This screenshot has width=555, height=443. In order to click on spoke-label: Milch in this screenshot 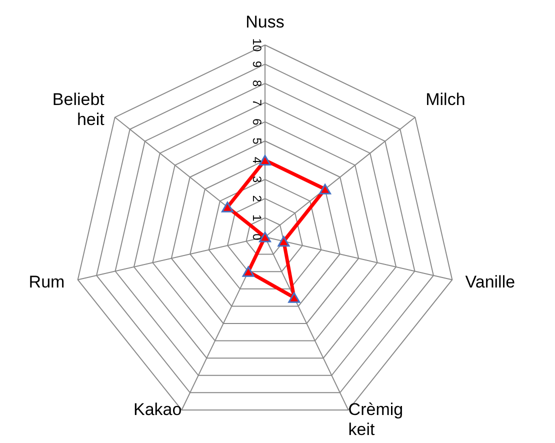, I will do `click(446, 99)`.